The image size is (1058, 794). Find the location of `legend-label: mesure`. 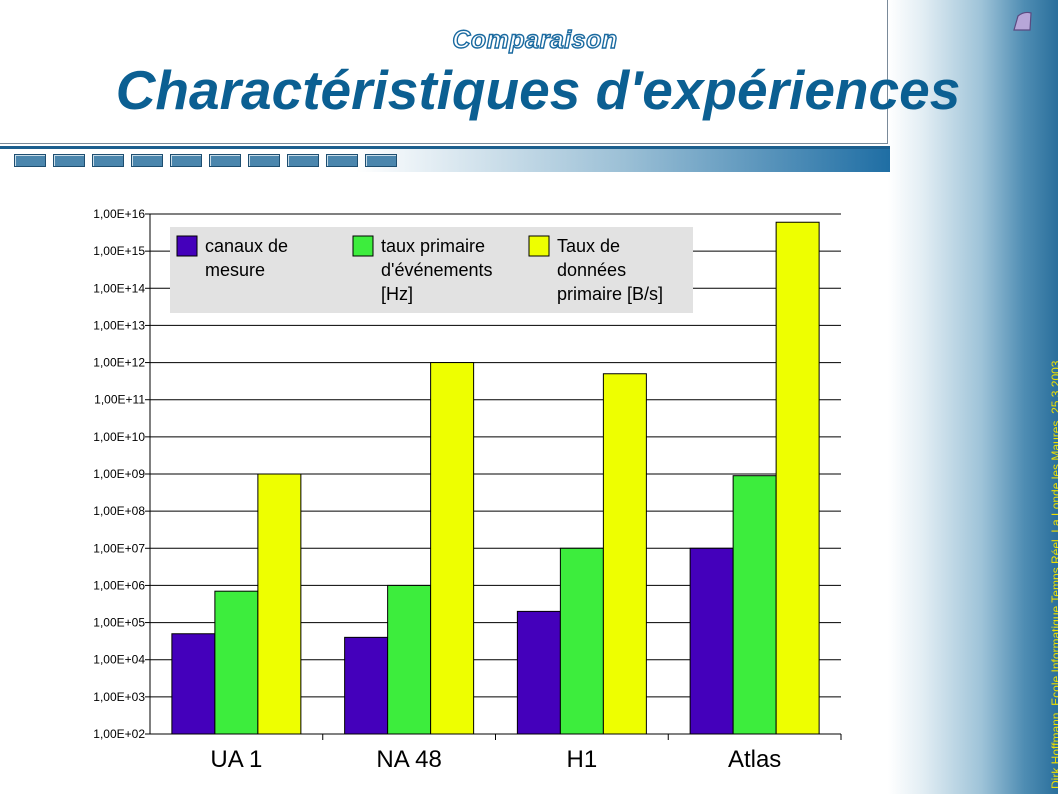

legend-label: mesure is located at coordinates (235, 270).